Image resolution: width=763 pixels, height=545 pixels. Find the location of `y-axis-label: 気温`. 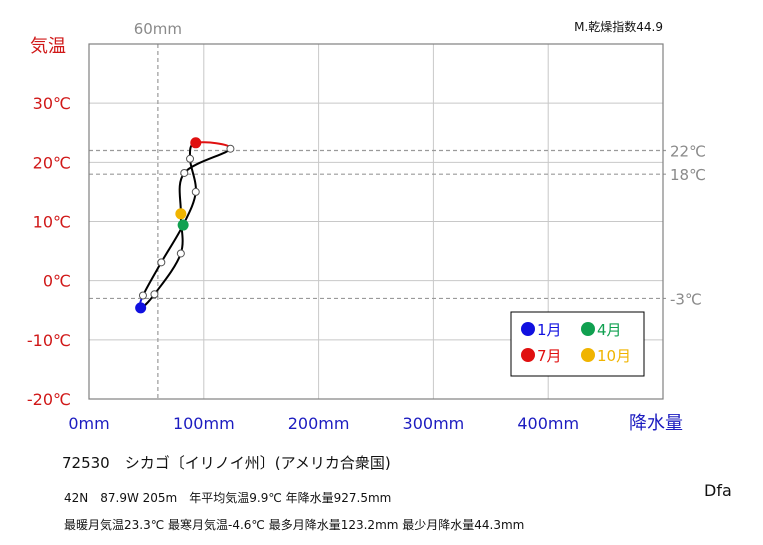

y-axis-label: 気温 is located at coordinates (48, 46).